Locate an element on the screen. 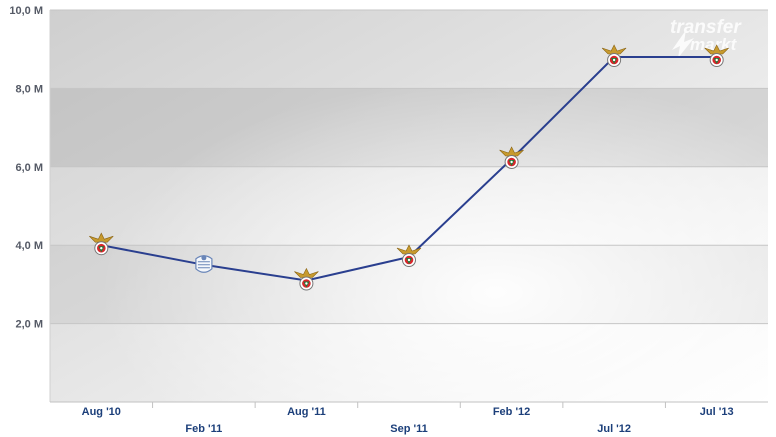  watermark-line1: transfer is located at coordinates (706, 27).